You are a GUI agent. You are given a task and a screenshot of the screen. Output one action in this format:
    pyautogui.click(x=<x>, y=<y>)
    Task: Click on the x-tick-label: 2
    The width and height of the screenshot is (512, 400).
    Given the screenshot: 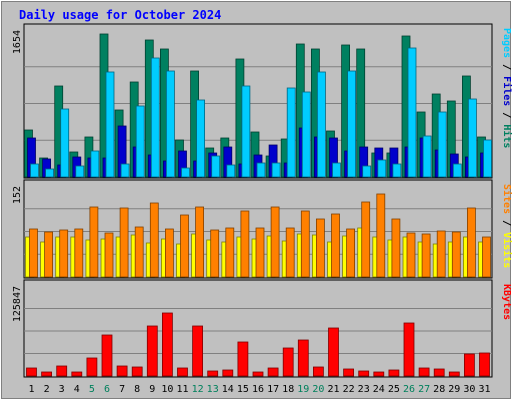 What is the action you would take?
    pyautogui.click(x=47, y=389)
    